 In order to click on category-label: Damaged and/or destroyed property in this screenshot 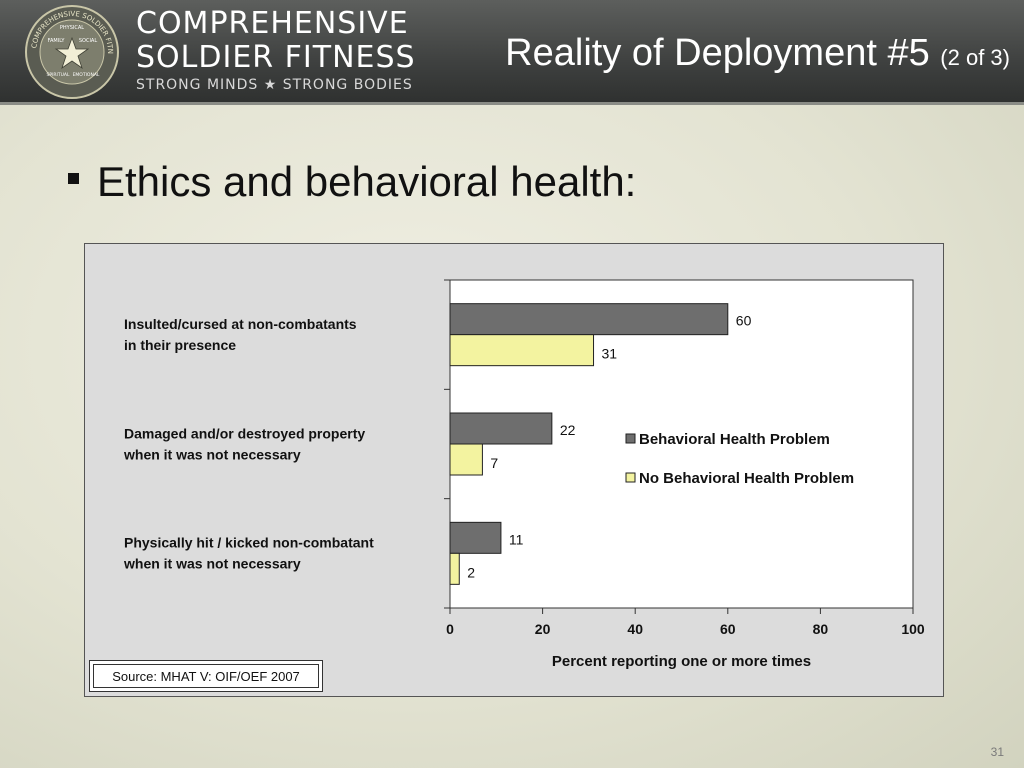, I will do `click(244, 433)`.